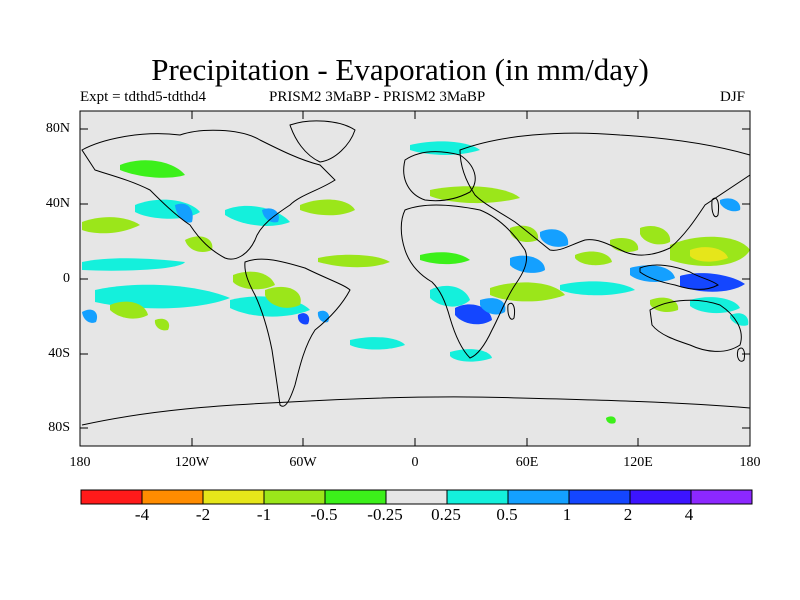 This screenshot has height=600, width=800. Describe the element at coordinates (324, 514) in the screenshot. I see `colorbar-label: -0.5` at that location.